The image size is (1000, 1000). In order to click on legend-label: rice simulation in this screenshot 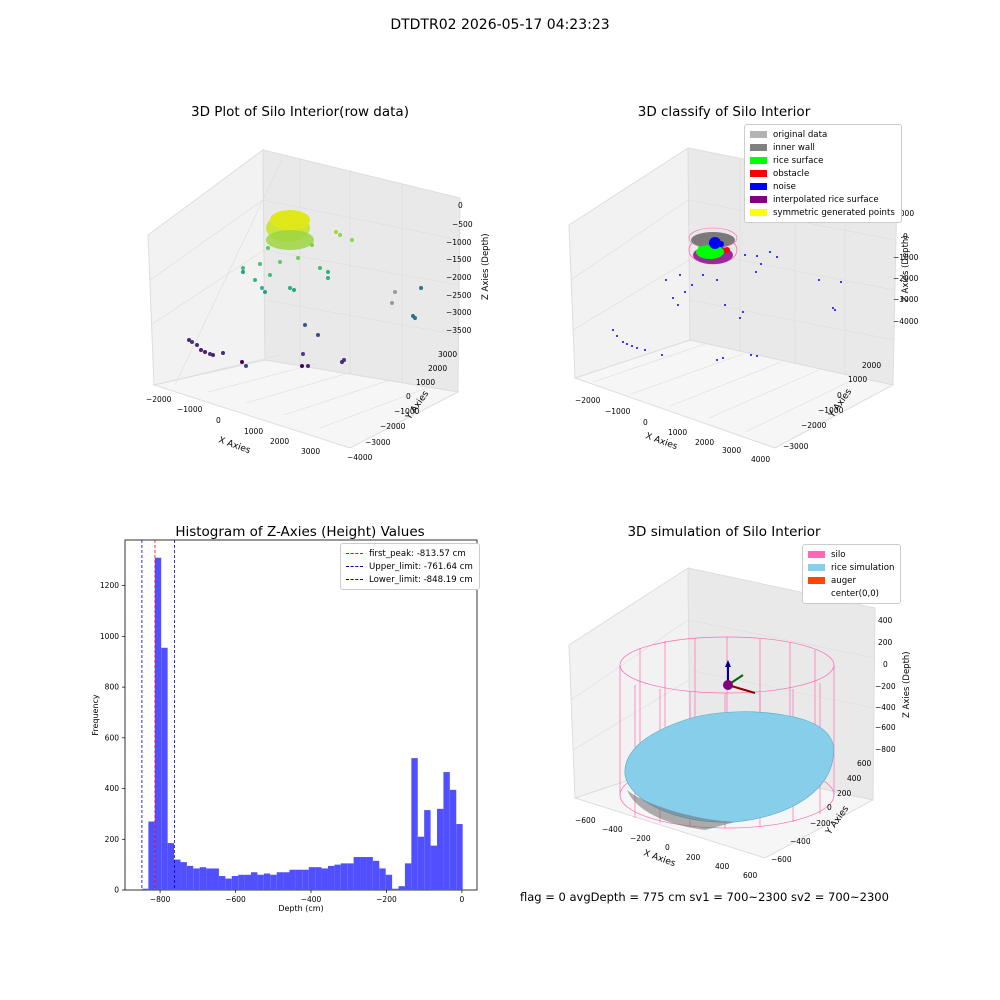, I will do `click(863, 567)`.